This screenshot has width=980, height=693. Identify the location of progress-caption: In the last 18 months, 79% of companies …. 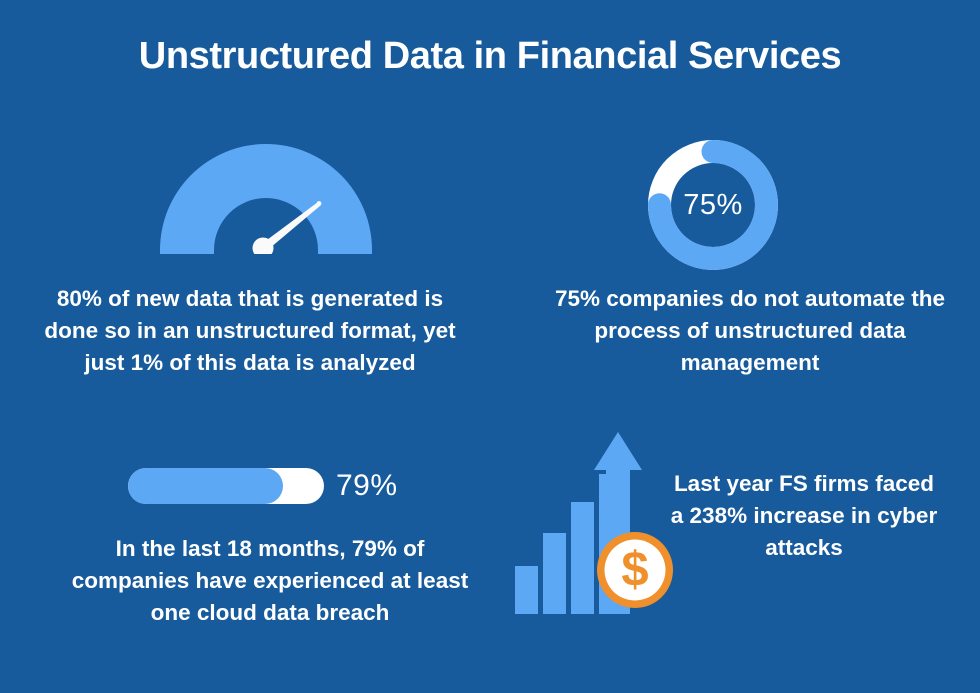
(270, 580).